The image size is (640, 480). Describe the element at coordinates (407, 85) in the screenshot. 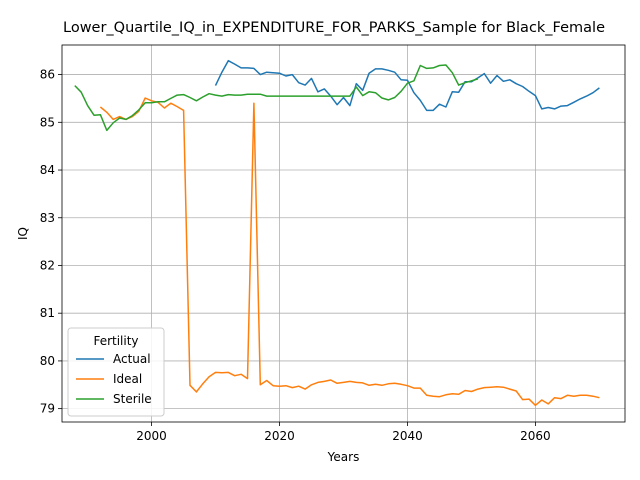

I see `series-line-actual` at that location.